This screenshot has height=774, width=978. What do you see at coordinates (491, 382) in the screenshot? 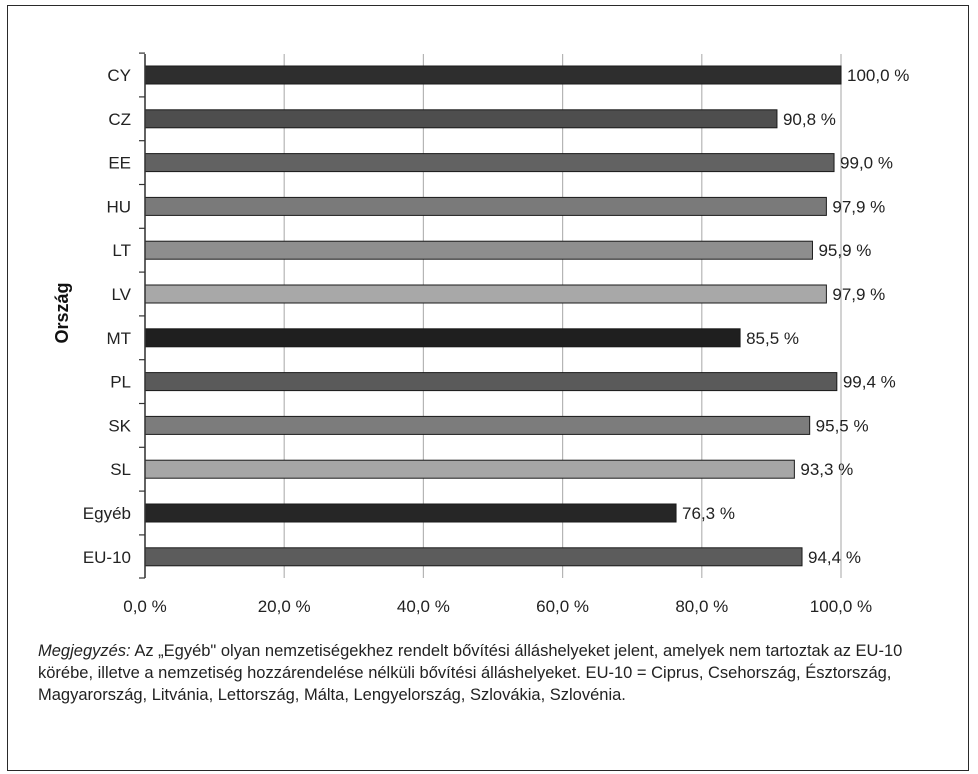
I see `bar-pl` at bounding box center [491, 382].